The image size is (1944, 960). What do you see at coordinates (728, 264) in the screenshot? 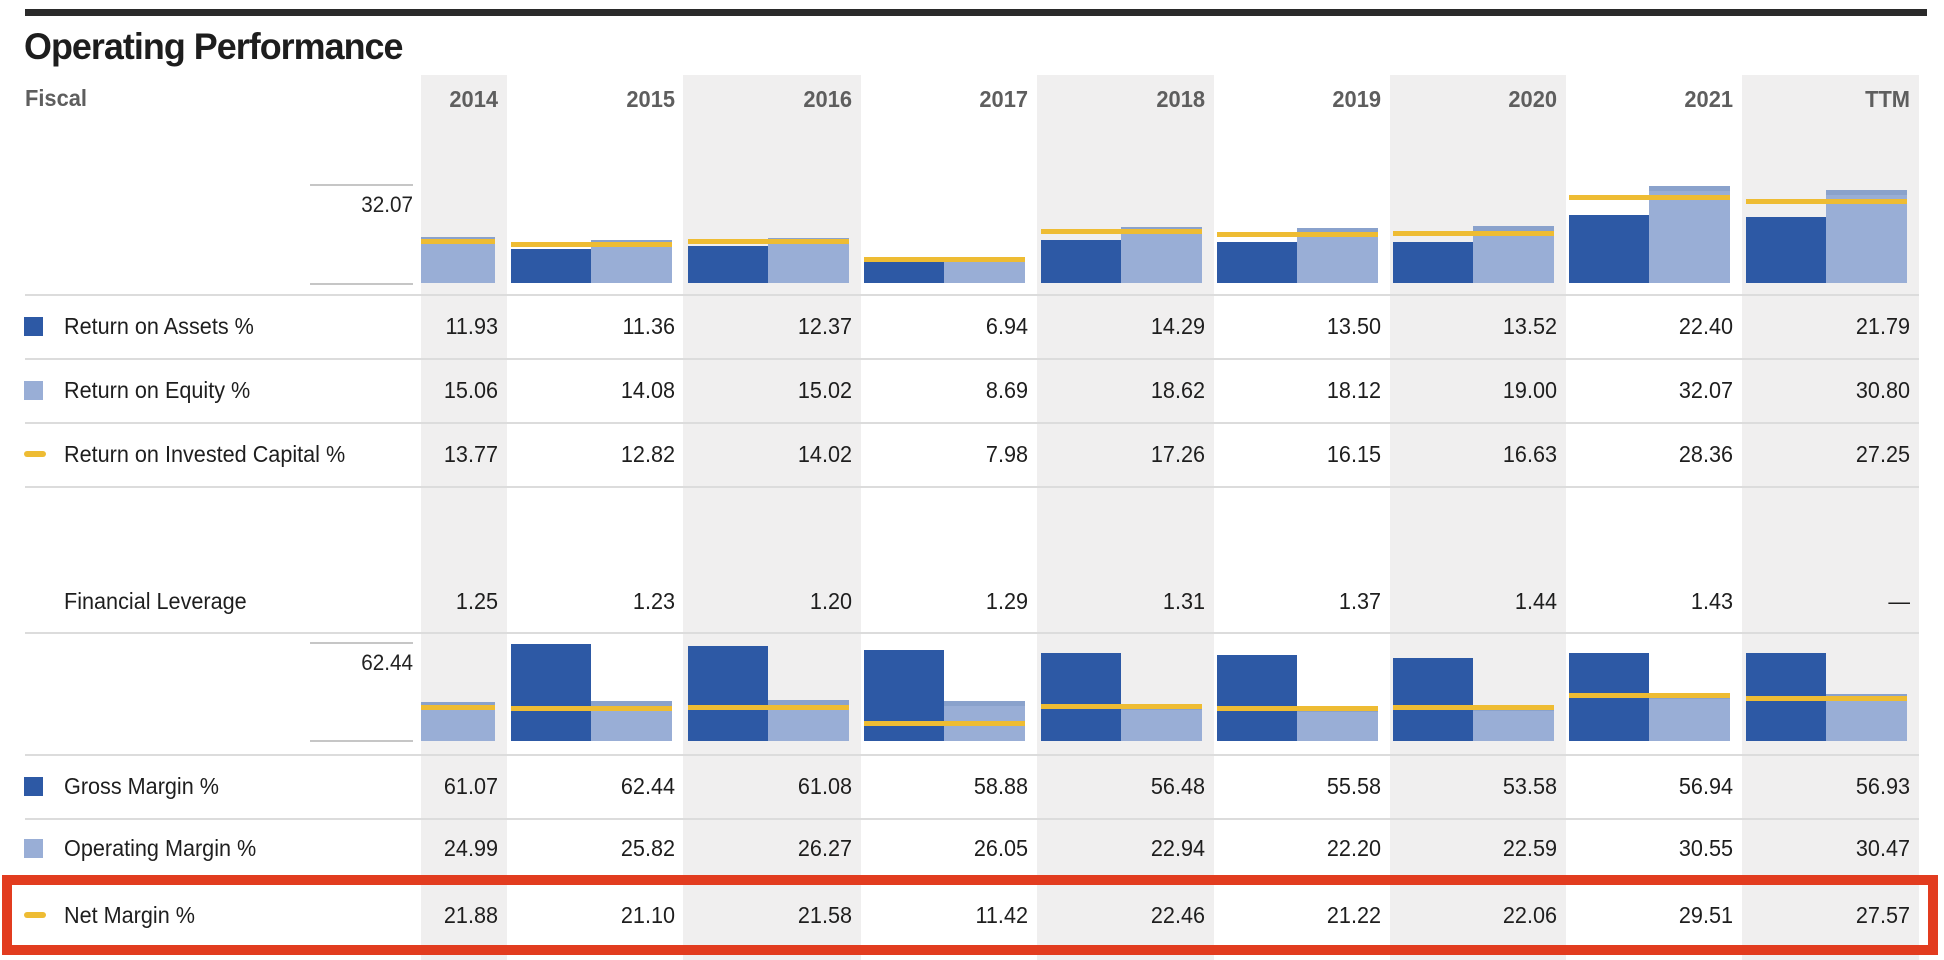
I see `bar-return-on-assets-2016` at bounding box center [728, 264].